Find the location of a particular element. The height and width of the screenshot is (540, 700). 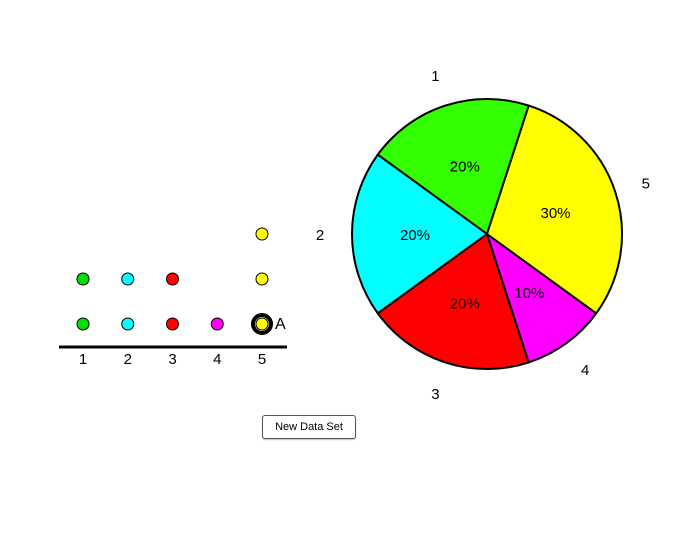

new-data-set-button: New Data Set is located at coordinates (309, 427).